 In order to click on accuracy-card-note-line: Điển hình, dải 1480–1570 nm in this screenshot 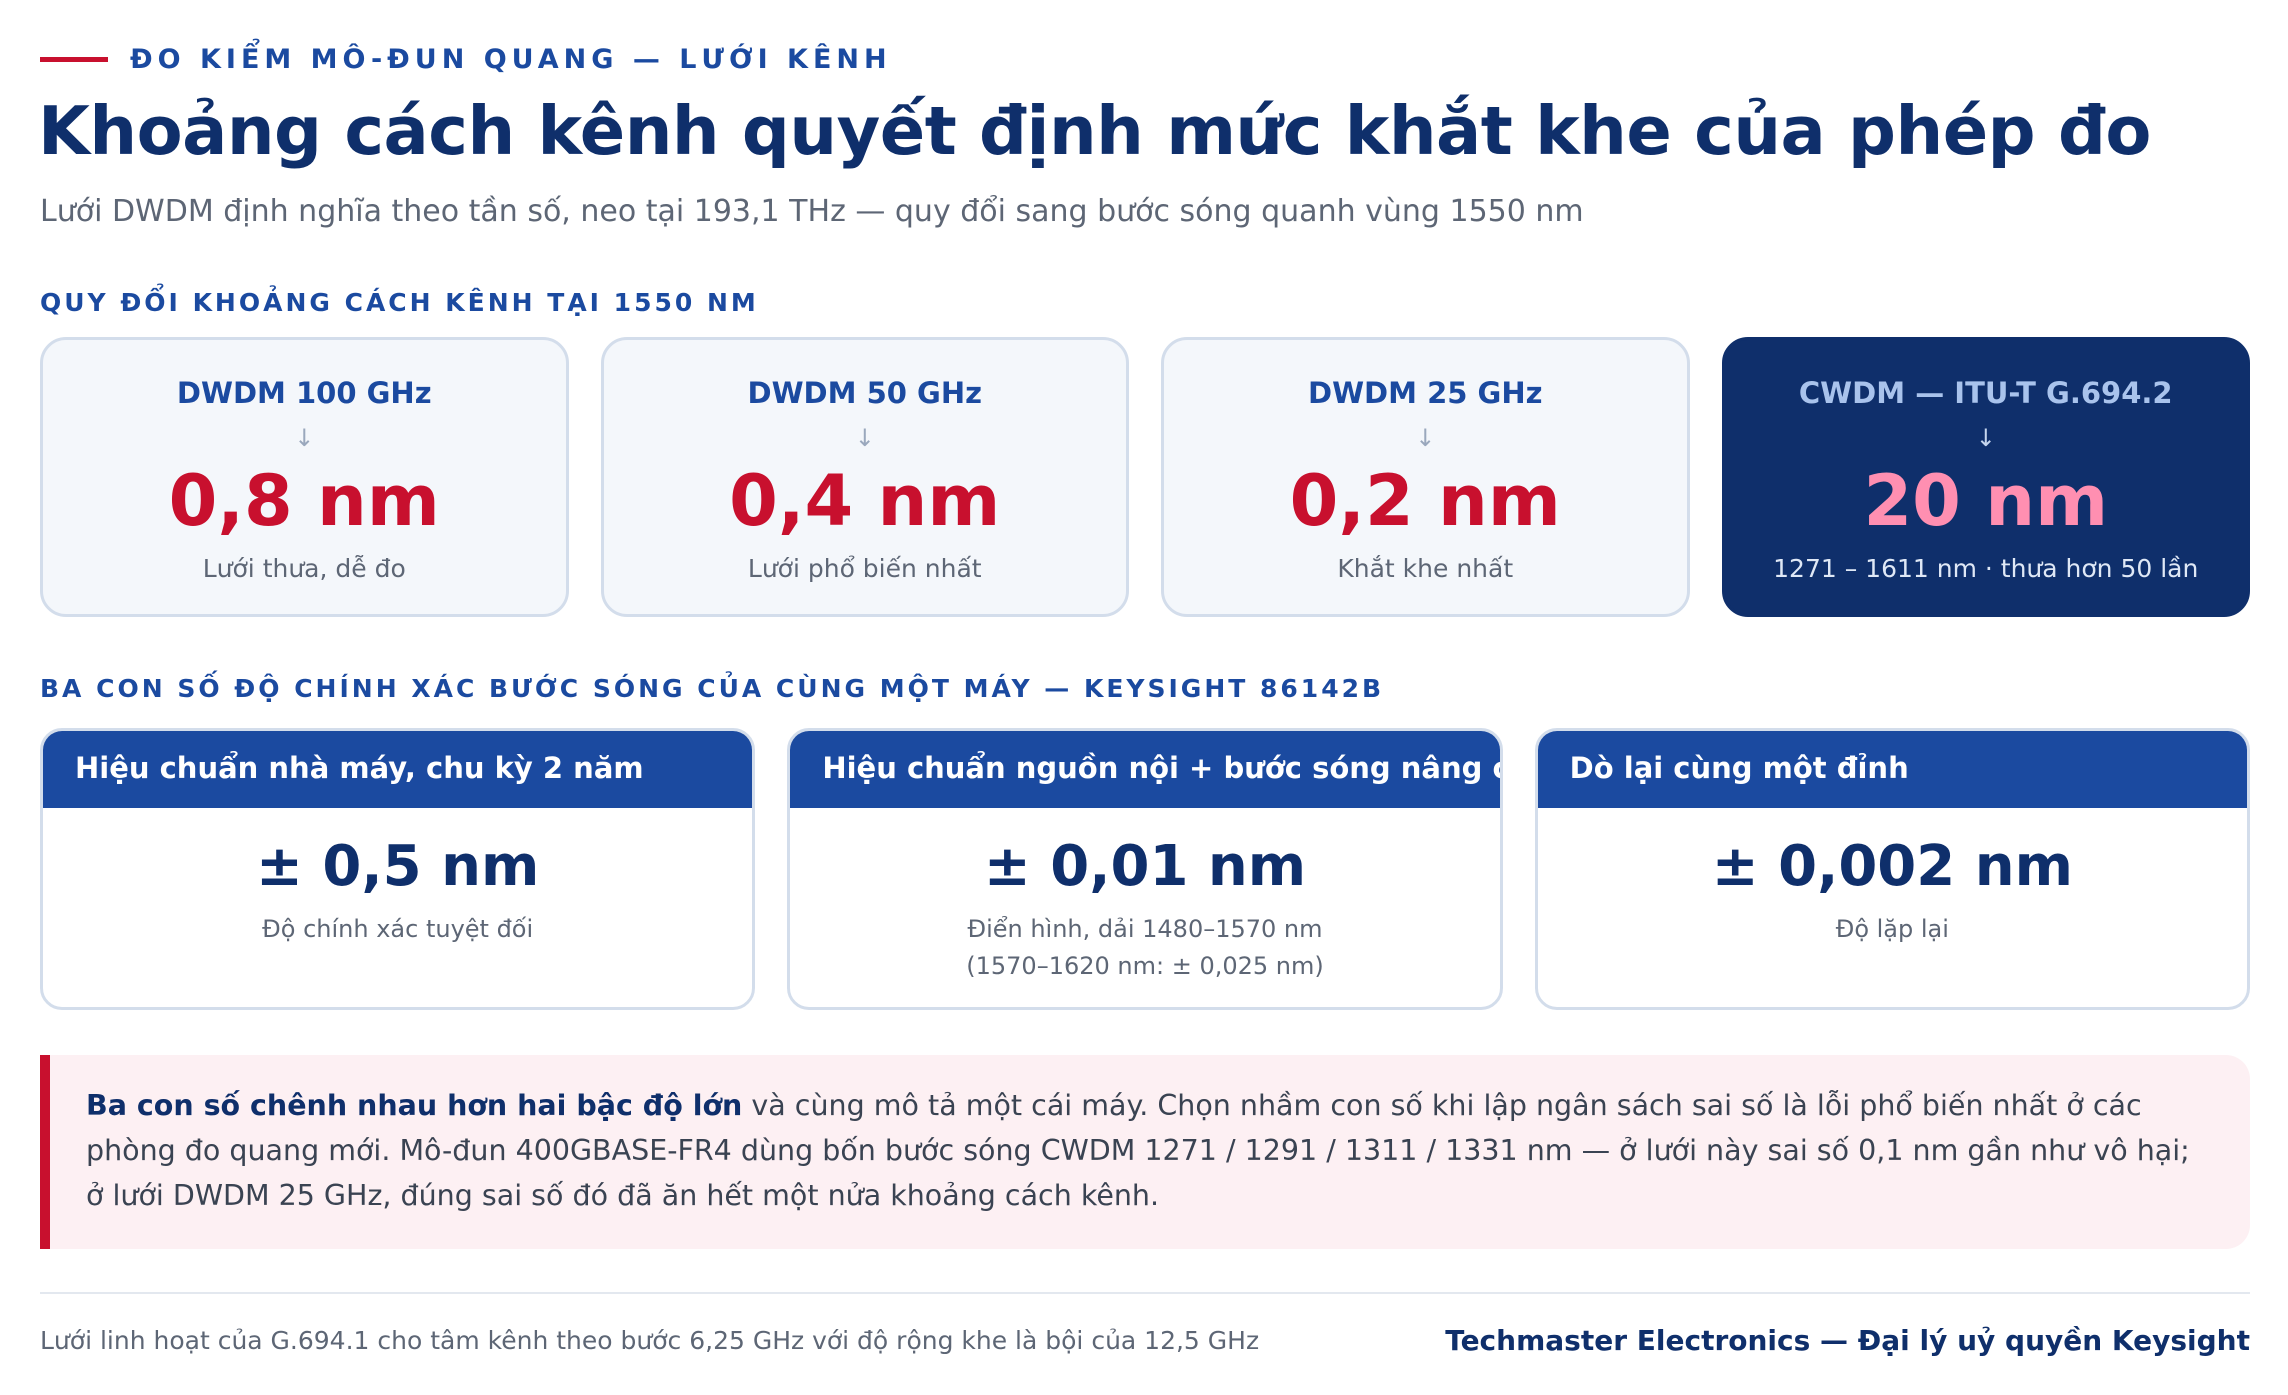, I will do `click(1145, 929)`.